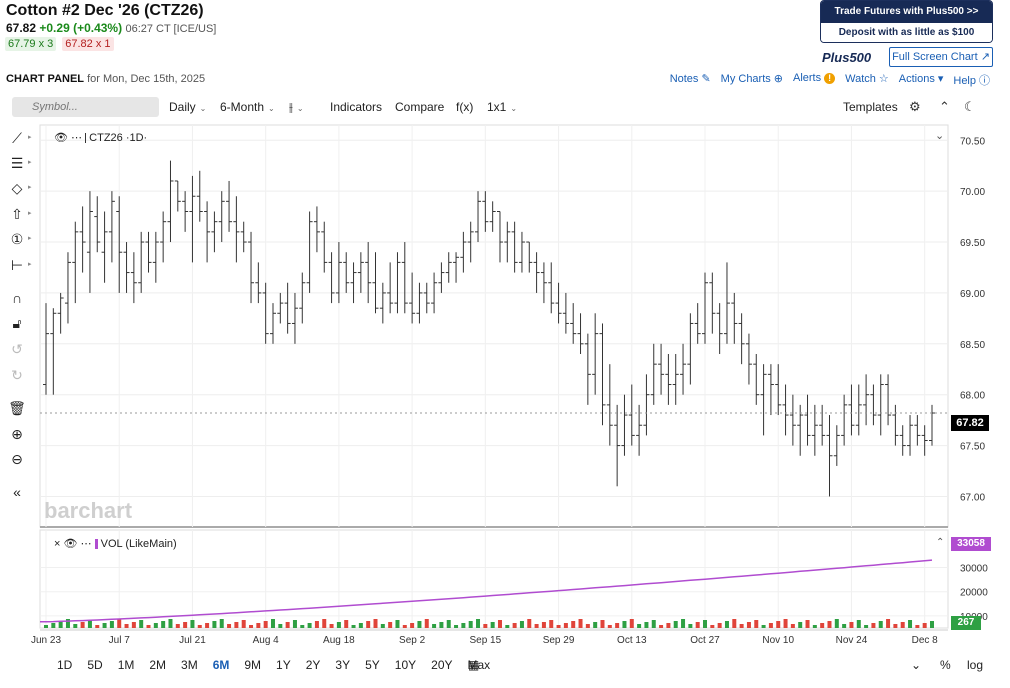 The height and width of the screenshot is (688, 1010). I want to click on measure-tool-icon: ⊢ ▸, so click(21, 265).